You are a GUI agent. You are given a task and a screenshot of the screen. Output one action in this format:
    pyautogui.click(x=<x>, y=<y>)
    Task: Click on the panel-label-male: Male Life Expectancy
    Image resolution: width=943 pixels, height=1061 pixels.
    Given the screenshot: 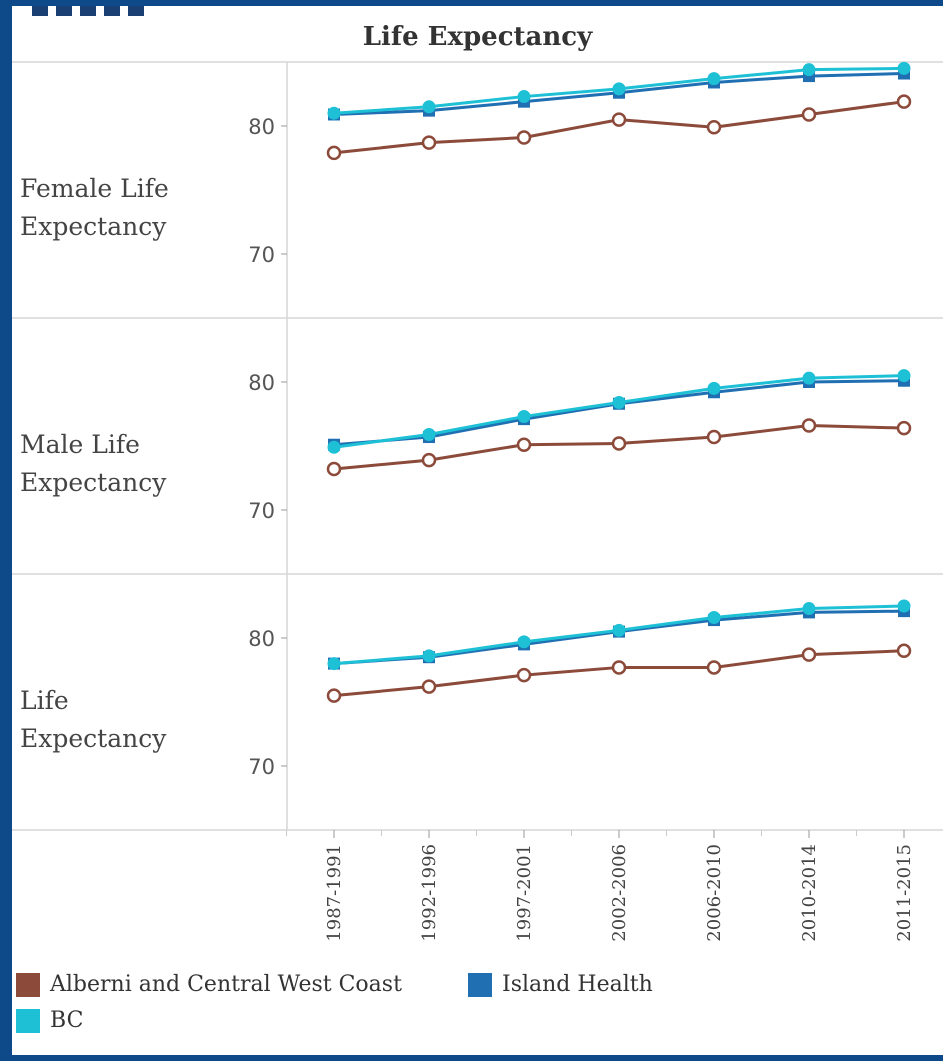 What is the action you would take?
    pyautogui.click(x=93, y=463)
    